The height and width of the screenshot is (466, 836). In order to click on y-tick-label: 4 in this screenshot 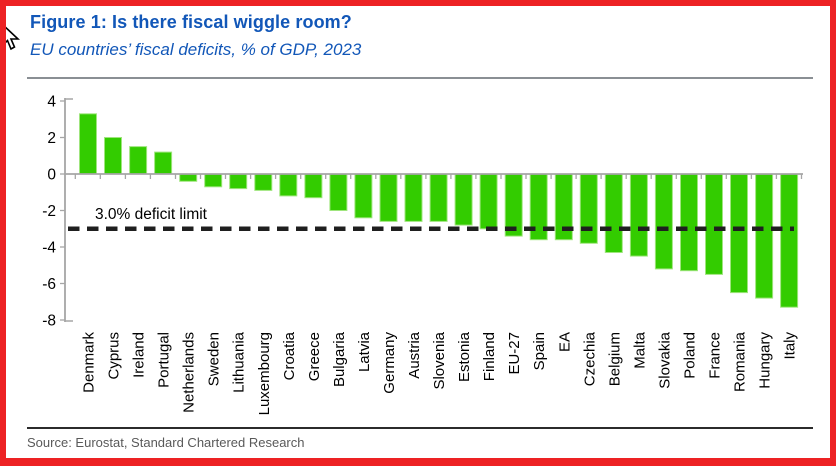, I will do `click(51, 102)`.